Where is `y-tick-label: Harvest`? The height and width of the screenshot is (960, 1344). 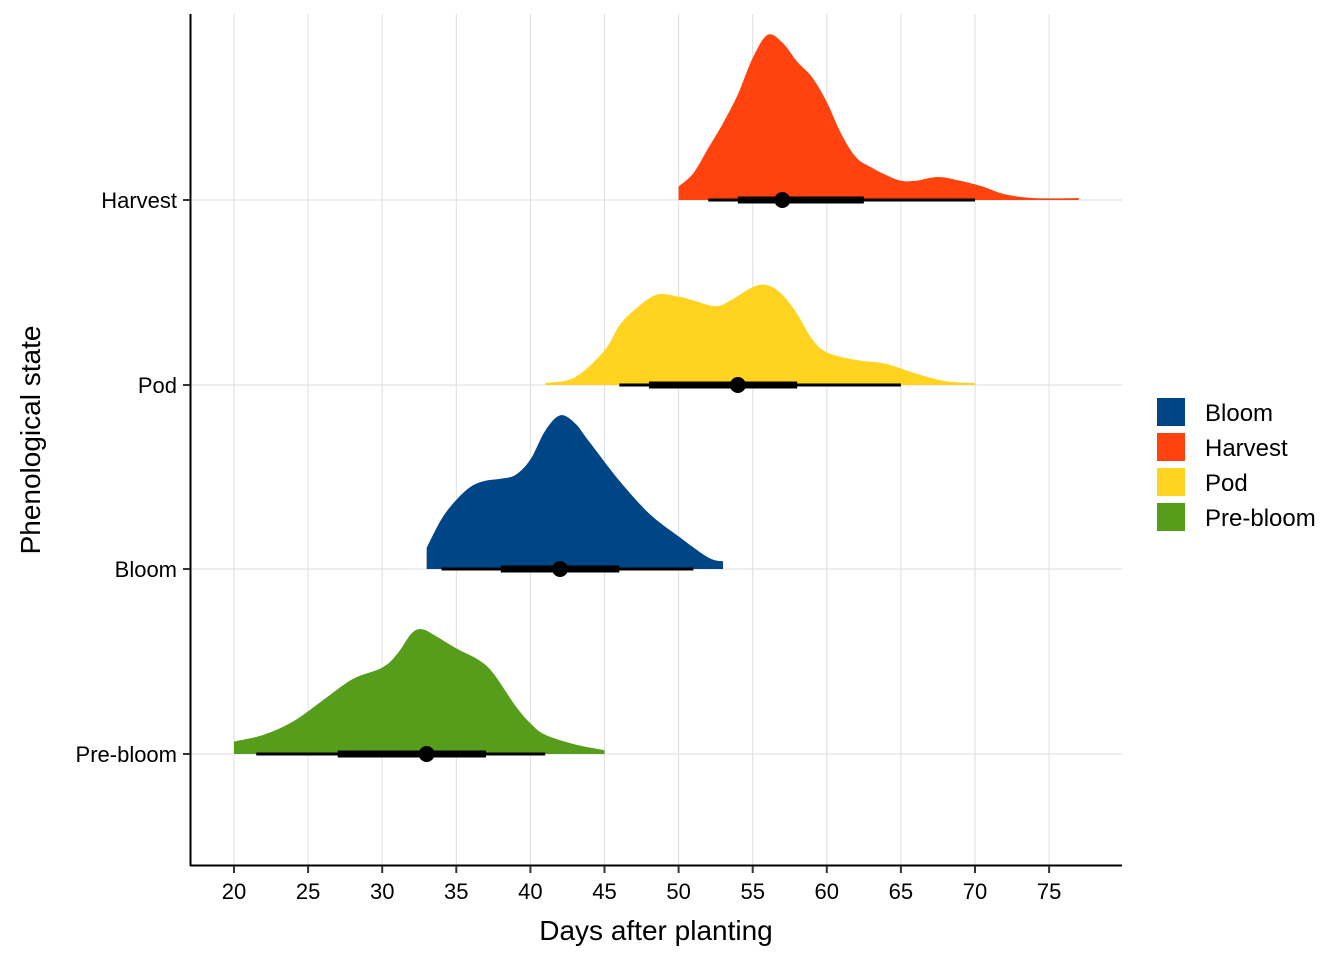 y-tick-label: Harvest is located at coordinates (139, 200).